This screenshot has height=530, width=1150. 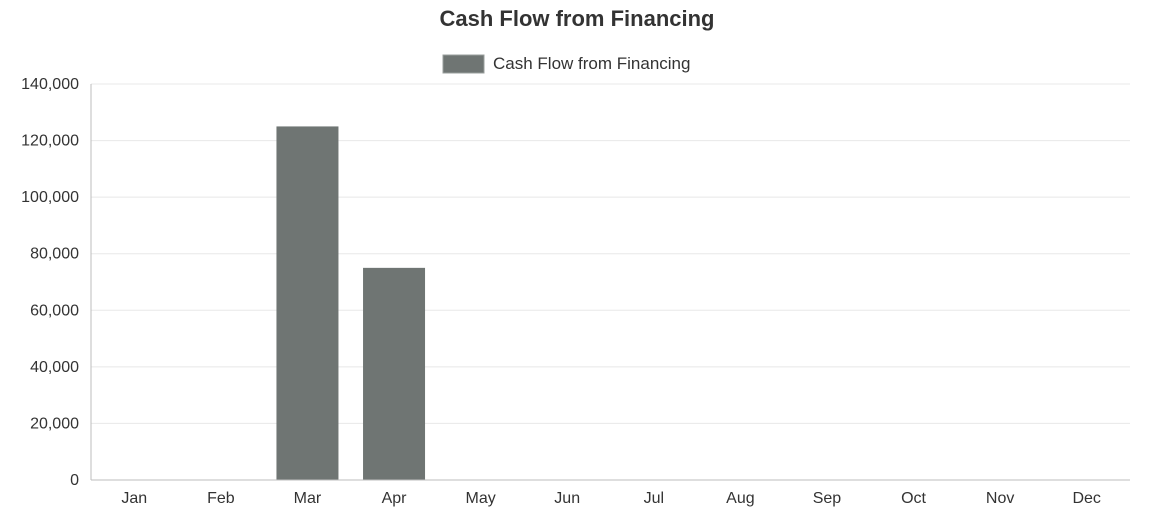 What do you see at coordinates (50, 197) in the screenshot?
I see `y-tick-label: 100,000` at bounding box center [50, 197].